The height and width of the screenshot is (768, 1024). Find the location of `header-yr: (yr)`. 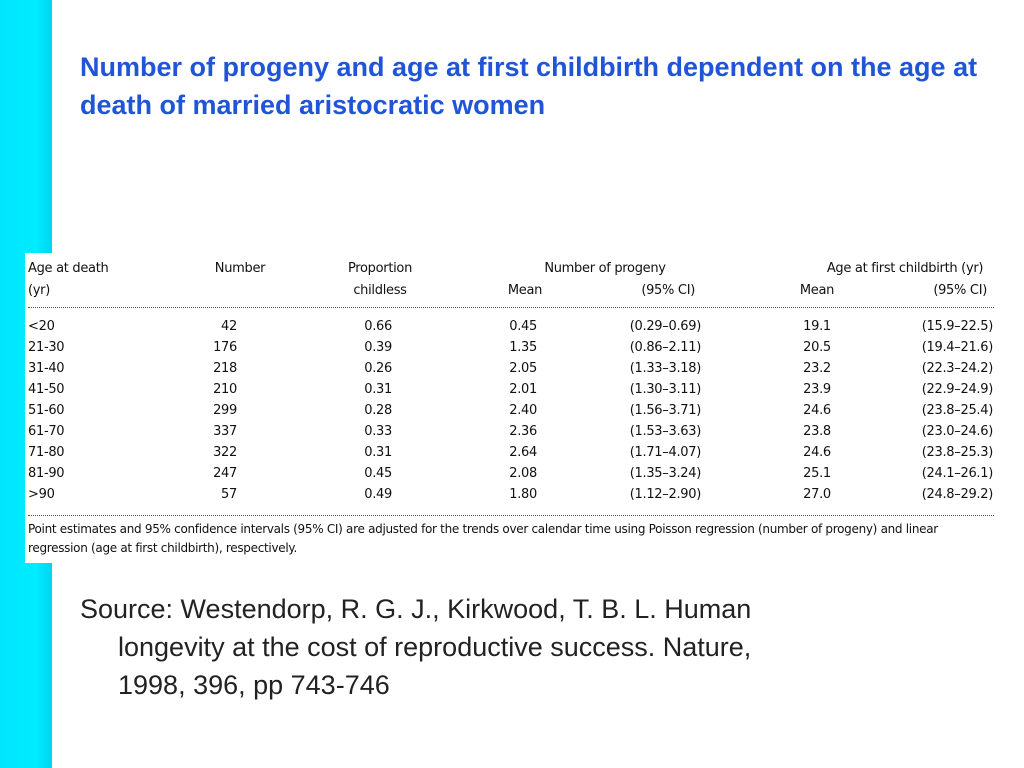

header-yr: (yr) is located at coordinates (39, 290).